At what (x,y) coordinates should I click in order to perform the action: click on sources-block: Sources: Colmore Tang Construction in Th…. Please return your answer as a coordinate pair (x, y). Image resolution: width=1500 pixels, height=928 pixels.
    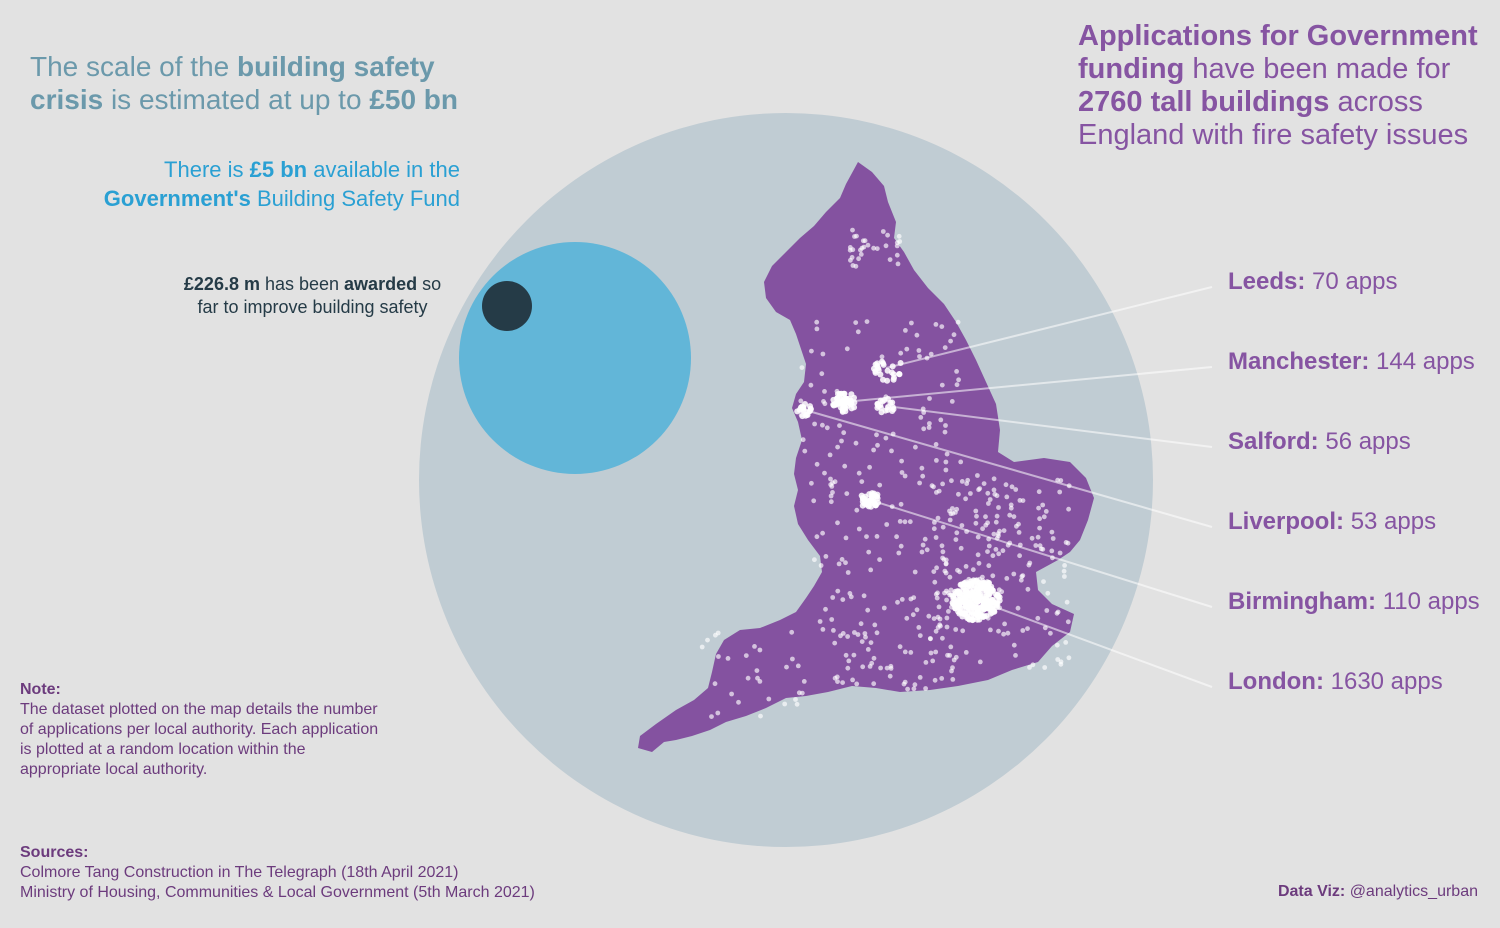
    Looking at the image, I should click on (330, 873).